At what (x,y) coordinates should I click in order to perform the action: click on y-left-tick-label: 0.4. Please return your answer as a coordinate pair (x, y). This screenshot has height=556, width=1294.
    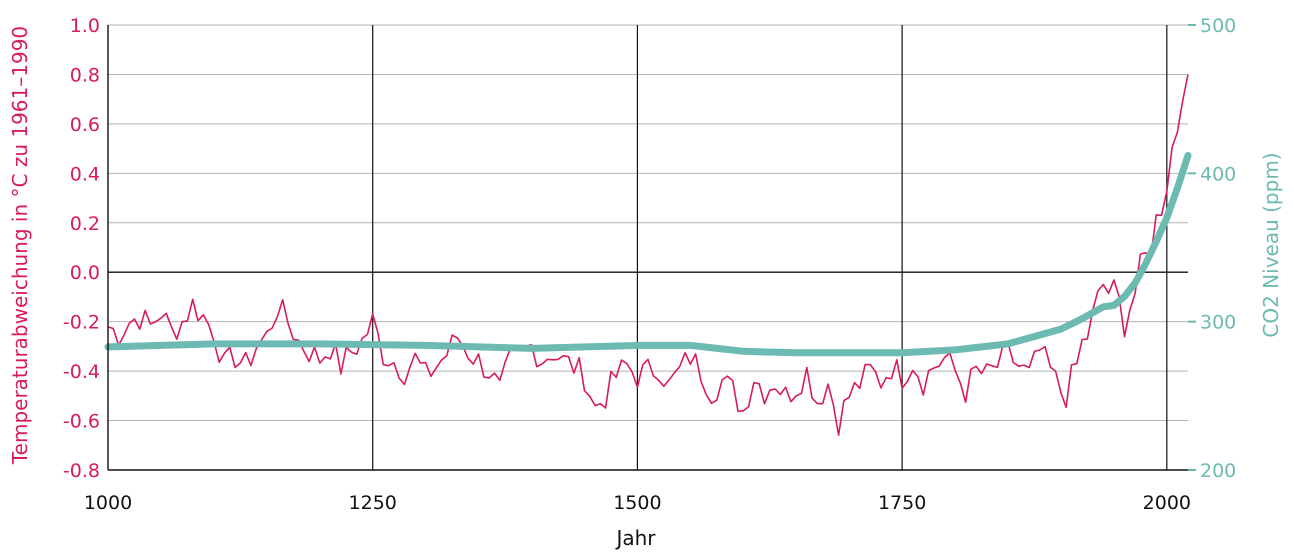
    Looking at the image, I should click on (85, 174).